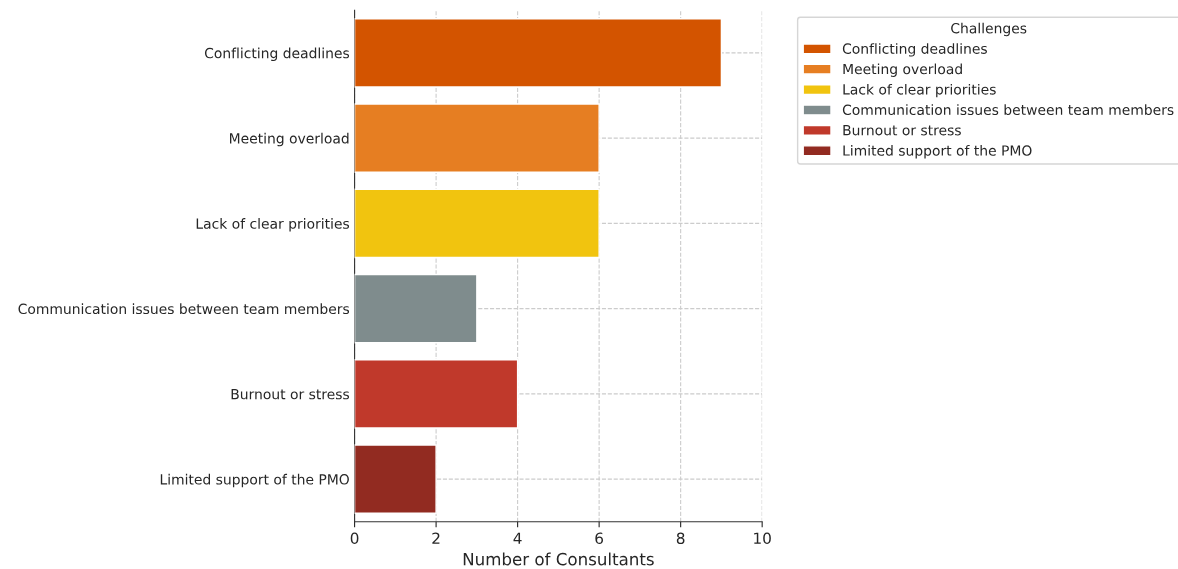 The width and height of the screenshot is (1178, 569). I want to click on legend-label: Limited support of the PMO, so click(937, 152).